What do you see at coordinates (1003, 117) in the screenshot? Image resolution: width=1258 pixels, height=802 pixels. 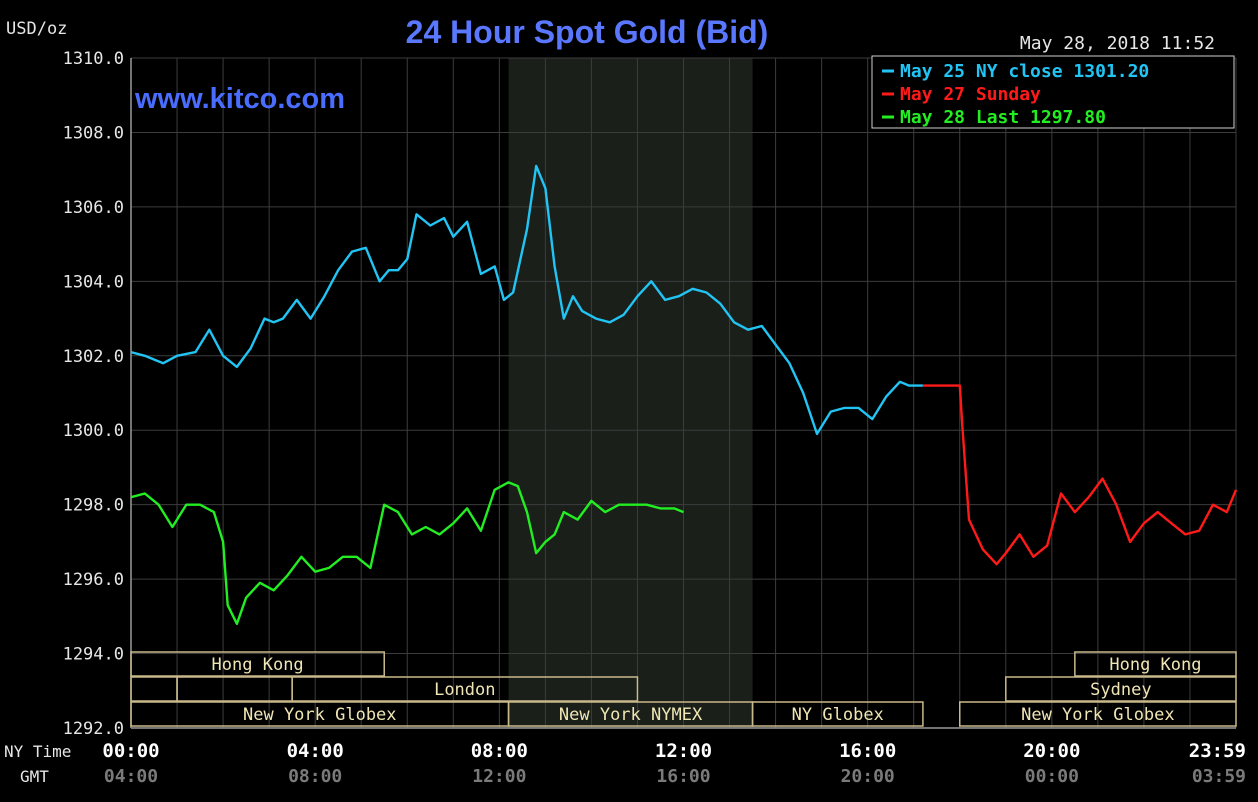 I see `legend-item: May 28 Last 1297.80` at bounding box center [1003, 117].